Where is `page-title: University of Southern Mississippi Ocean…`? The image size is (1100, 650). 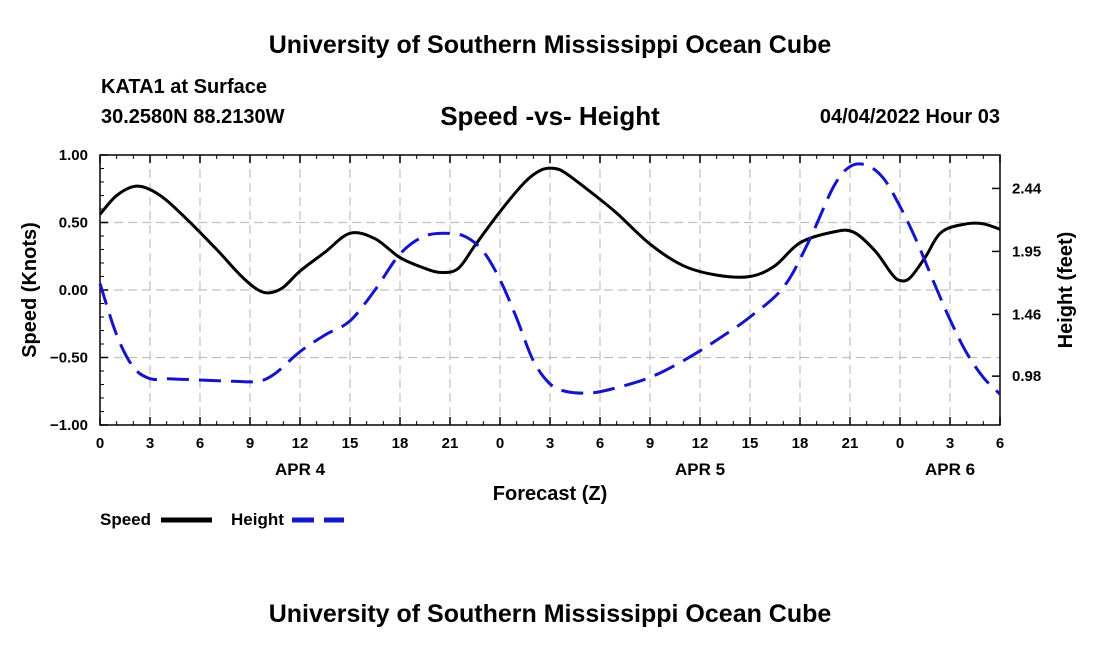
page-title: University of Southern Mississippi Ocean… is located at coordinates (550, 45).